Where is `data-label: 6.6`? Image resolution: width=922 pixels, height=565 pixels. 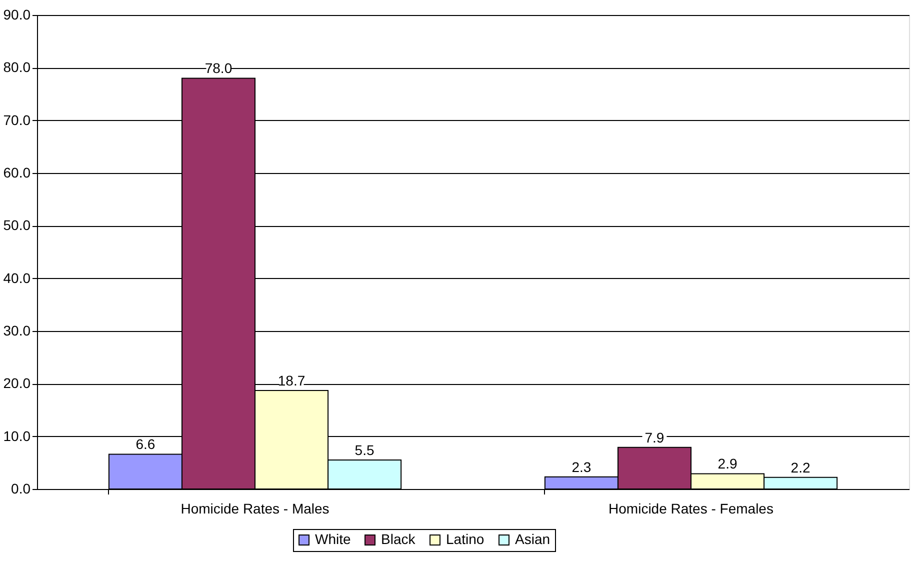
data-label: 6.6 is located at coordinates (146, 444).